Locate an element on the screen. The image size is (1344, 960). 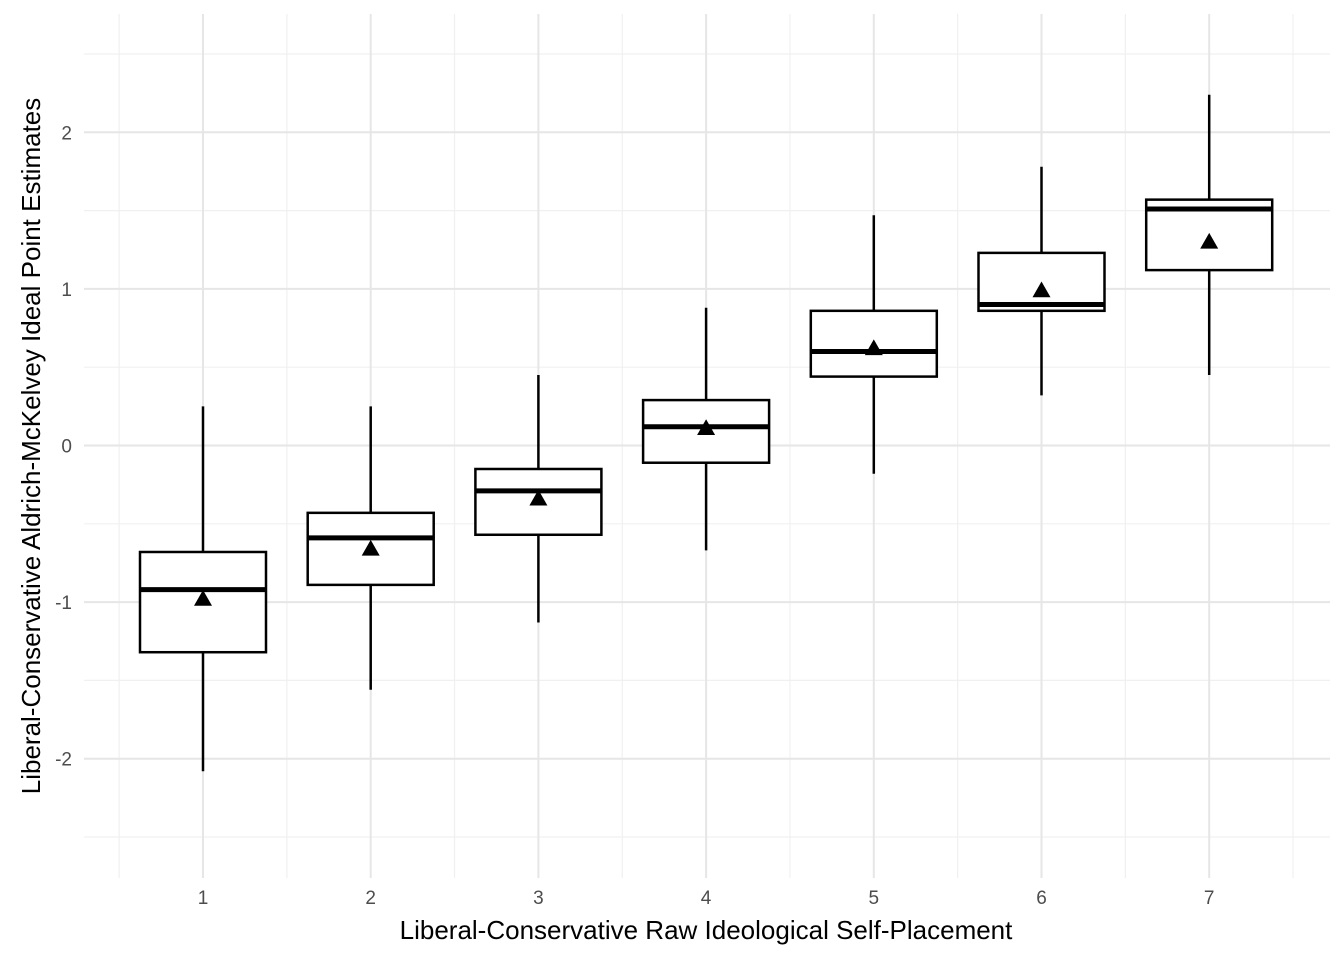
y-axis-ticks: -2 -1 0 1 2 is located at coordinates (63, 446).